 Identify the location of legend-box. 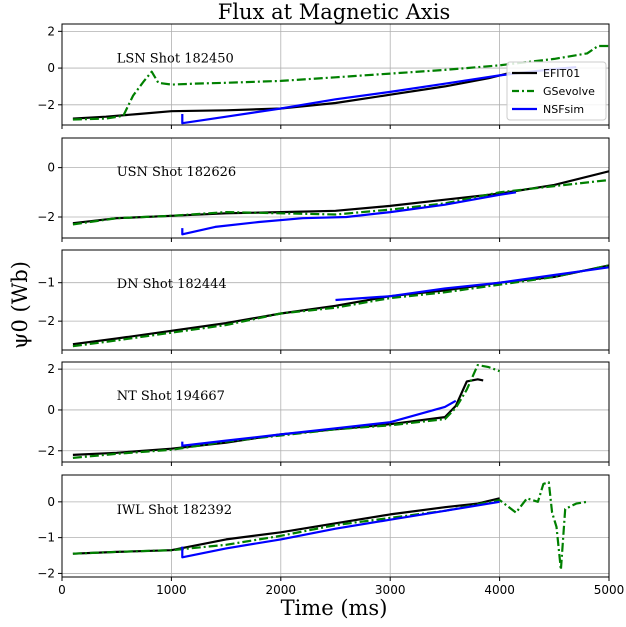
(556, 91).